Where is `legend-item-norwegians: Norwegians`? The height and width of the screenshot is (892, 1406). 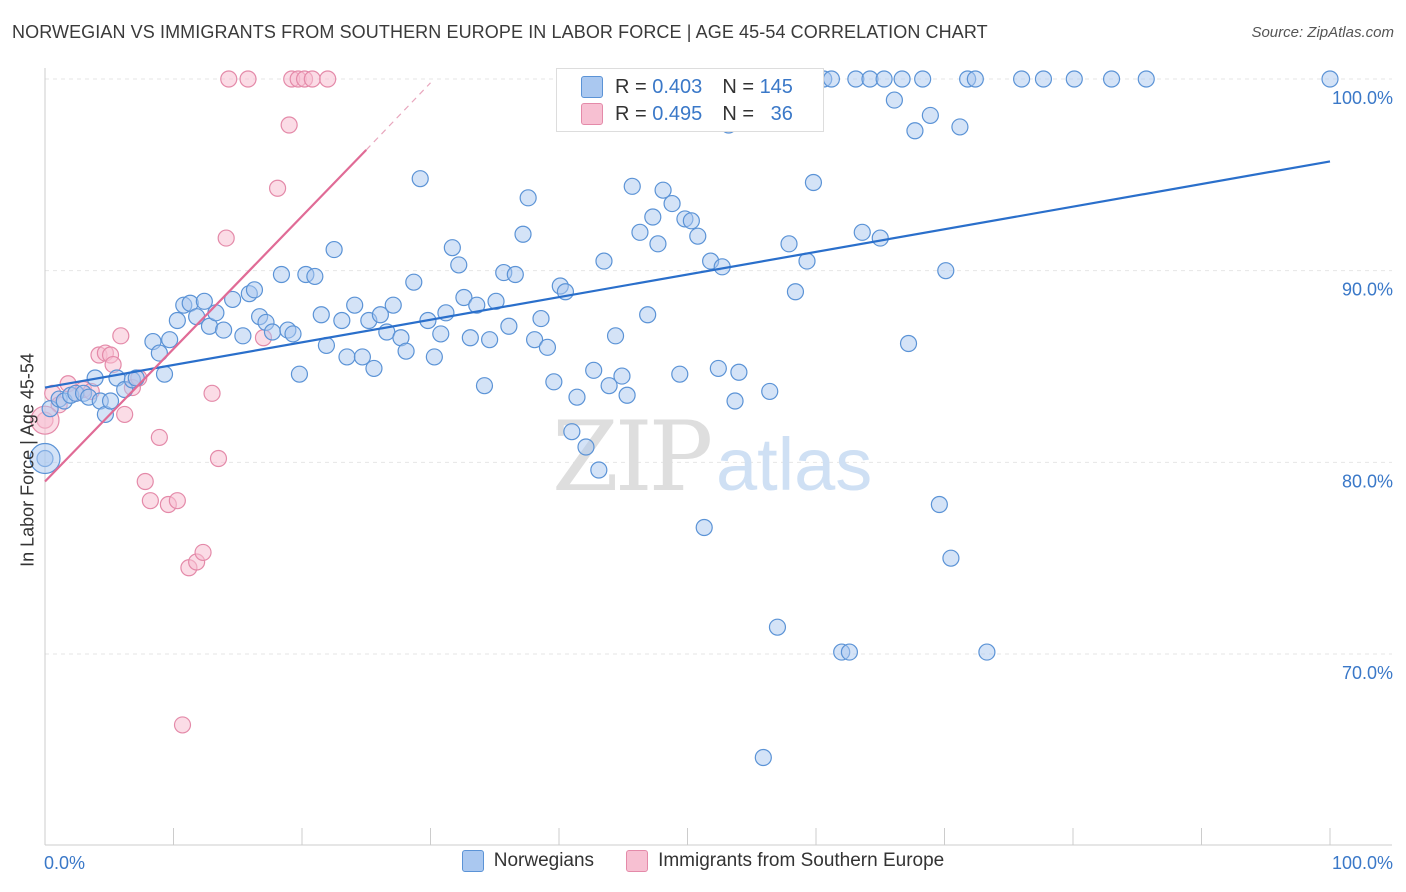 legend-item-norwegians: Norwegians is located at coordinates (528, 861).